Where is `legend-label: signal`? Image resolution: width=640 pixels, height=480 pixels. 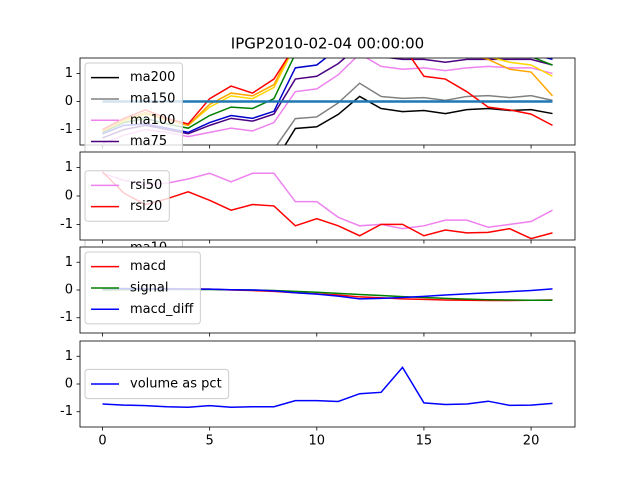 legend-label: signal is located at coordinates (149, 287).